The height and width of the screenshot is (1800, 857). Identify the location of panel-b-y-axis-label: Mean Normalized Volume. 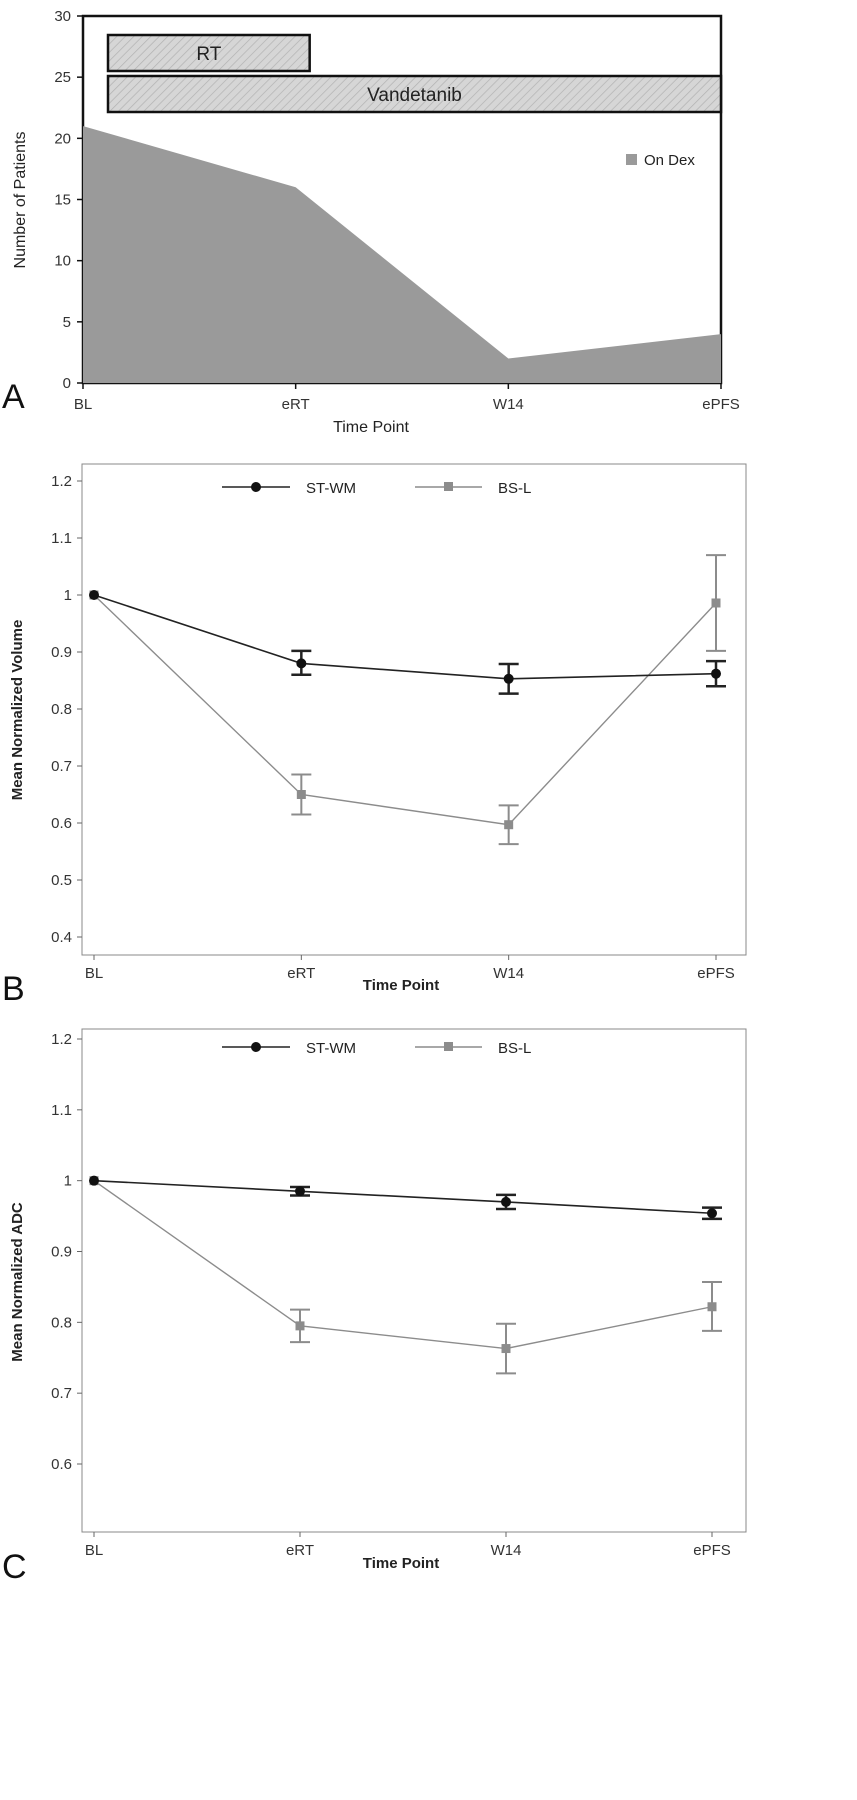
(17, 710).